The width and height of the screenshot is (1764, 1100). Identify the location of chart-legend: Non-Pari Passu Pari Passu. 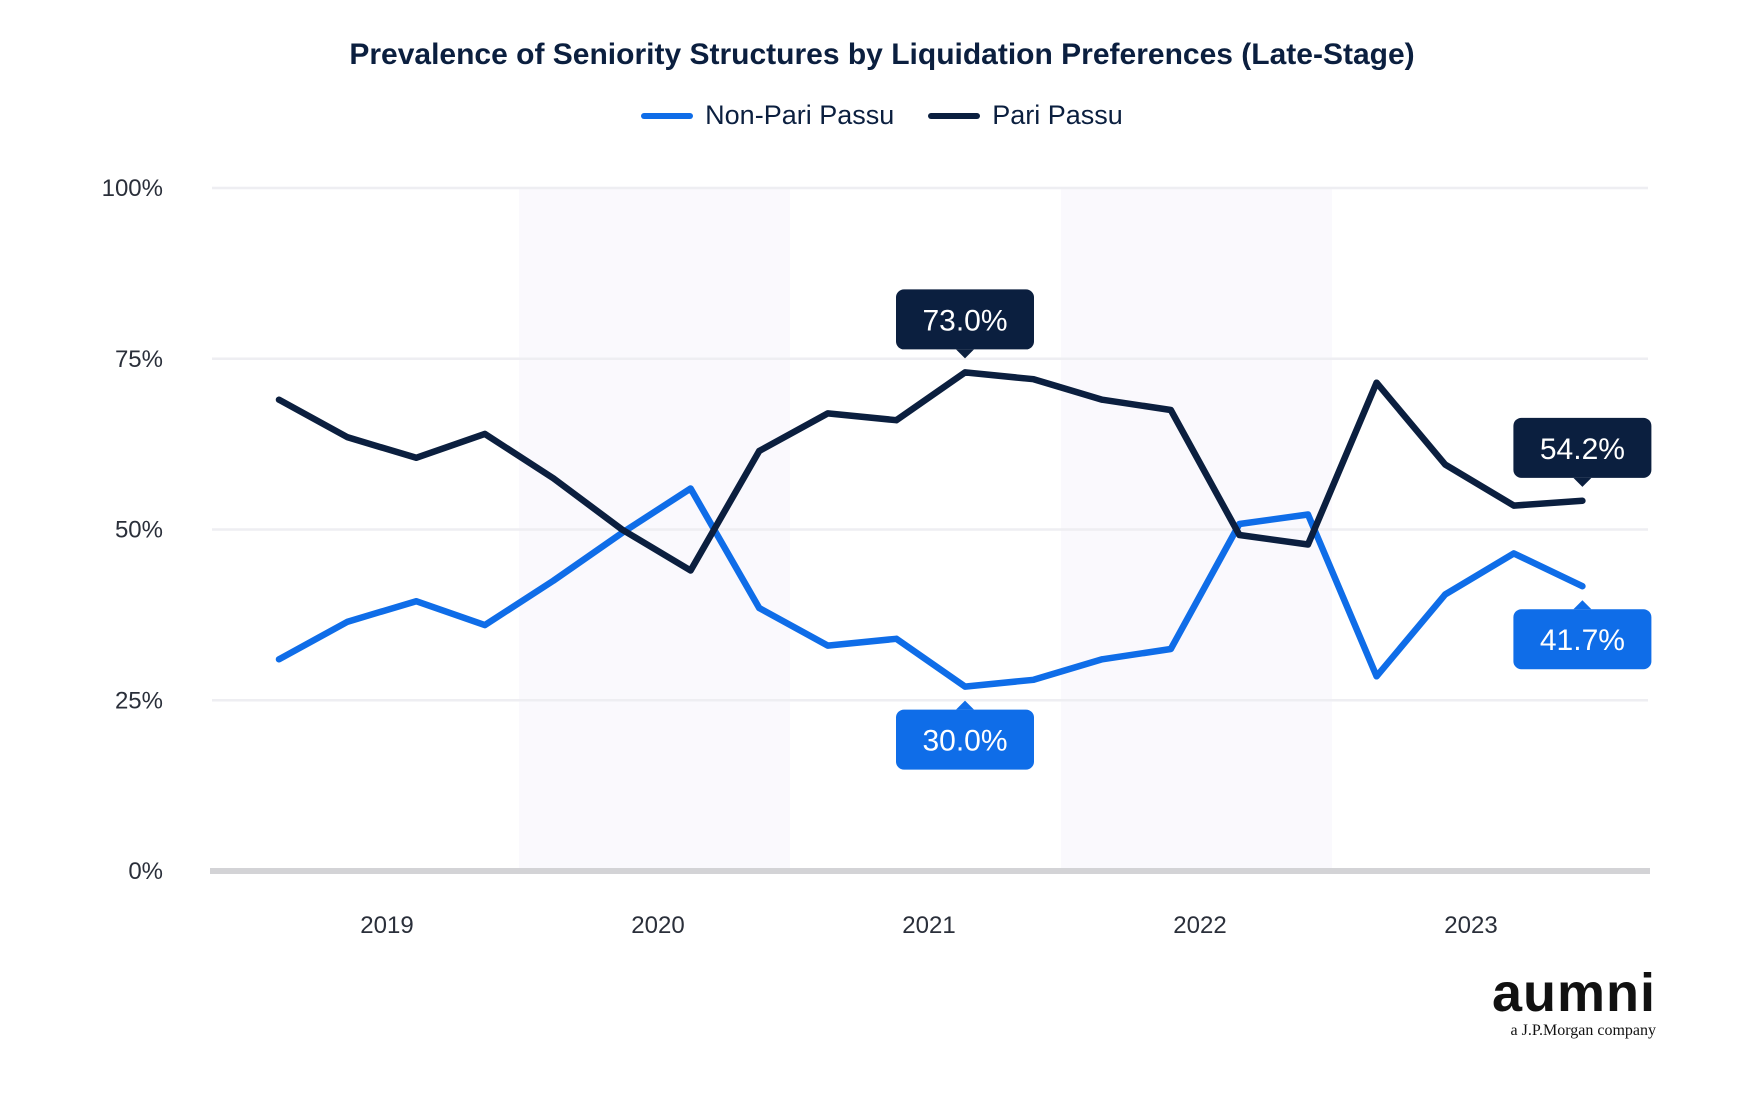
(882, 115).